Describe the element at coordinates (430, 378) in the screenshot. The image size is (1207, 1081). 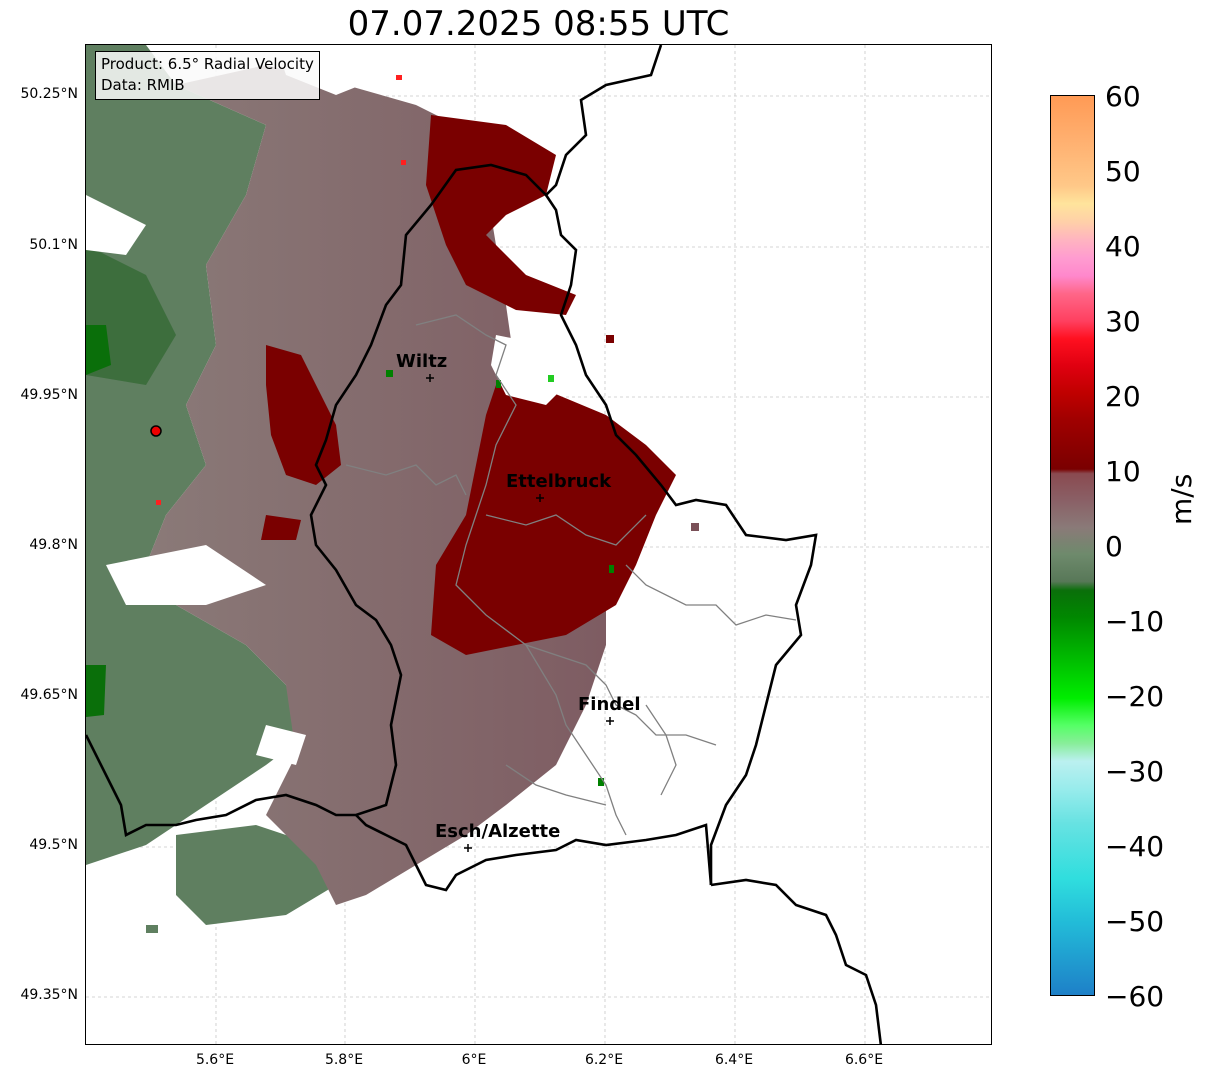
I see `wiltz-marker` at that location.